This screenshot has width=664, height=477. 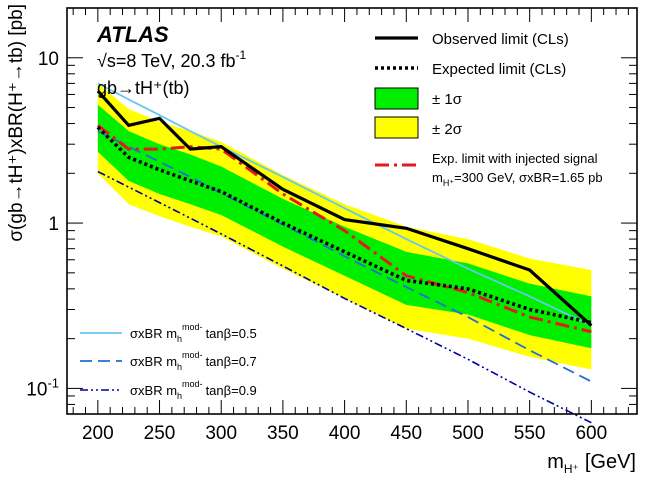 What do you see at coordinates (396, 127) in the screenshot?
I see `legend-sigma2-swatch` at bounding box center [396, 127].